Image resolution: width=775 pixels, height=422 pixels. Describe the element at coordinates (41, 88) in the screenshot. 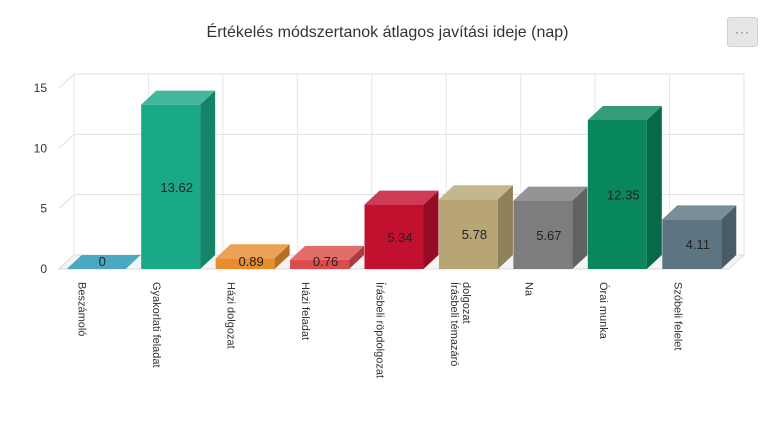

I see `y-tick-label: 15` at that location.